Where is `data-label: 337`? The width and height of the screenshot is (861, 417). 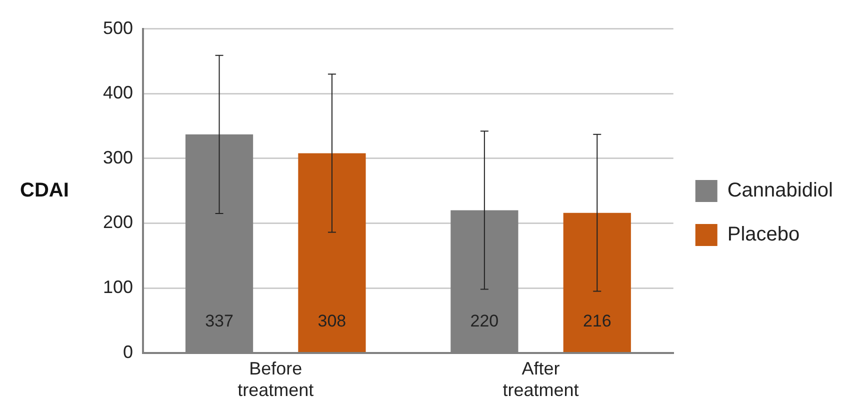
data-label: 337 is located at coordinates (219, 321).